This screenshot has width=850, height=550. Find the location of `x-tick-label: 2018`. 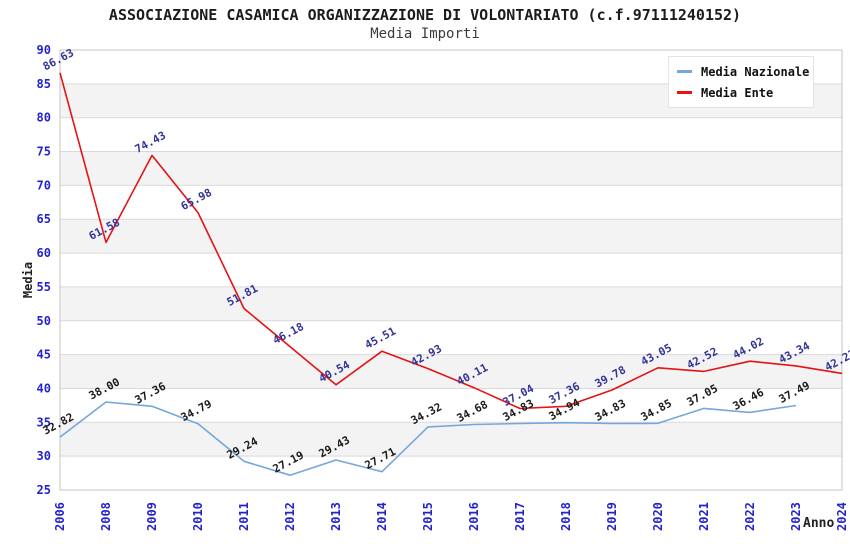

x-tick-label: 2018 is located at coordinates (566, 516).